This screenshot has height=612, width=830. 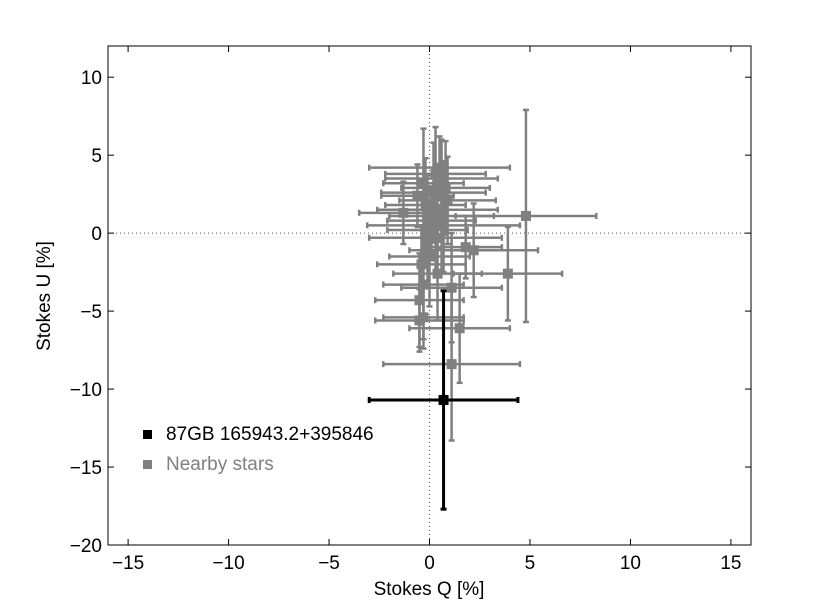 What do you see at coordinates (86, 546) in the screenshot?
I see `y-tick-label: −20` at bounding box center [86, 546].